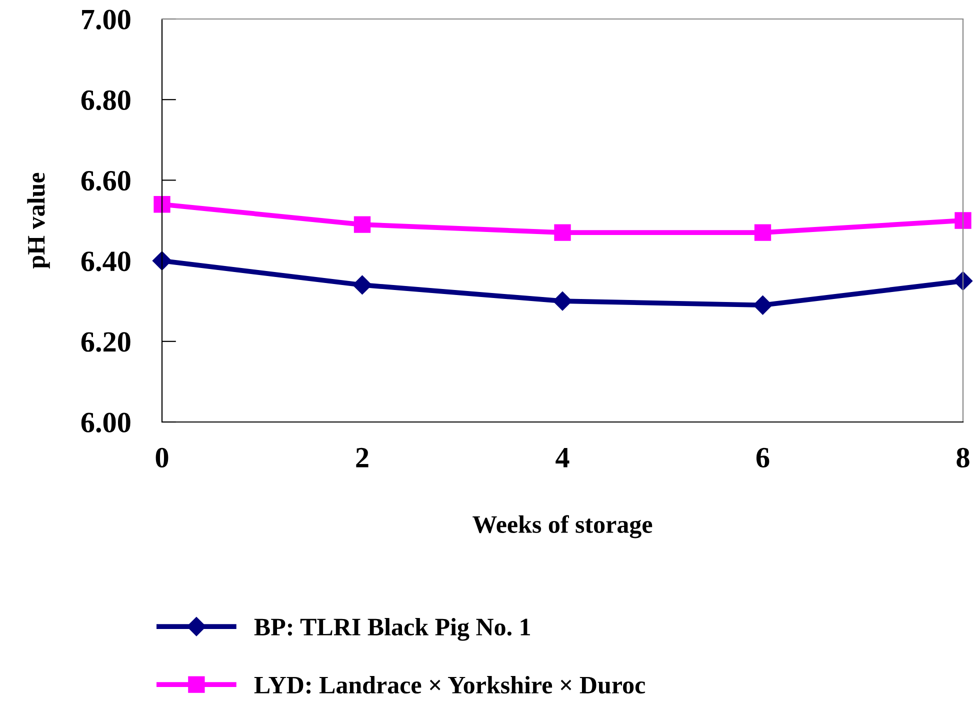  Describe the element at coordinates (763, 458) in the screenshot. I see `x-tick-label: 6` at that location.